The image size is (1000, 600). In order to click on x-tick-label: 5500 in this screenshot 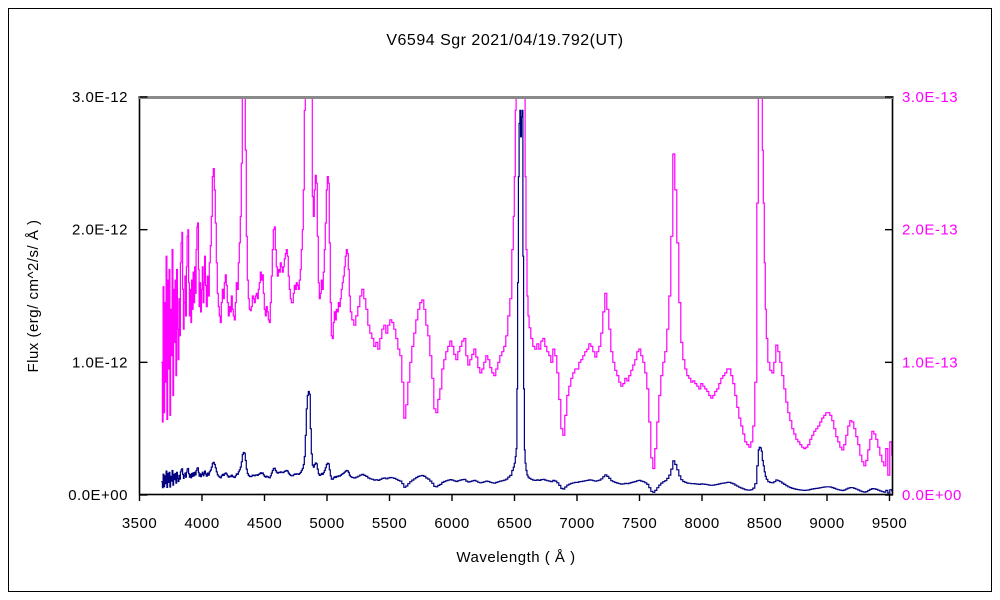, I will do `click(389, 523)`.